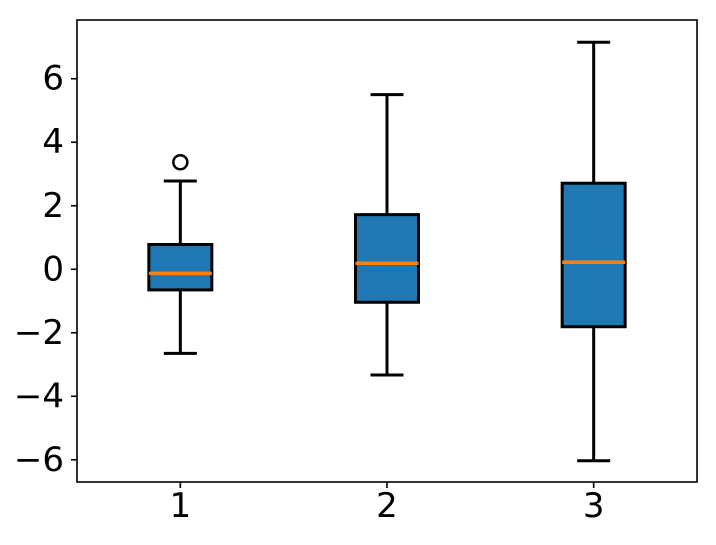 This screenshot has height=545, width=716. Describe the element at coordinates (53, 79) in the screenshot. I see `y-tick-label: 6` at that location.